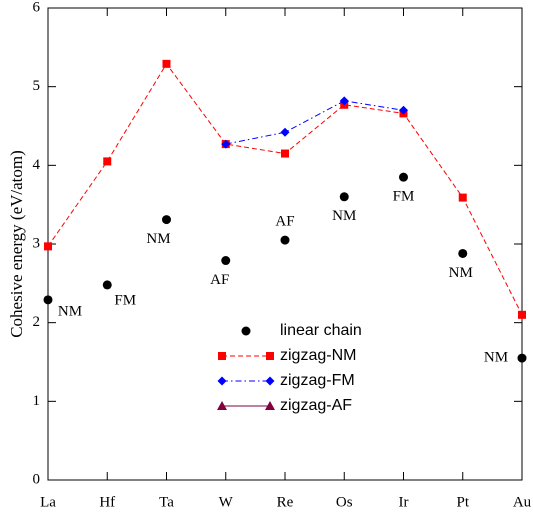 This screenshot has width=533, height=517. What do you see at coordinates (321, 330) in the screenshot?
I see `legend-label: linear chain` at bounding box center [321, 330].